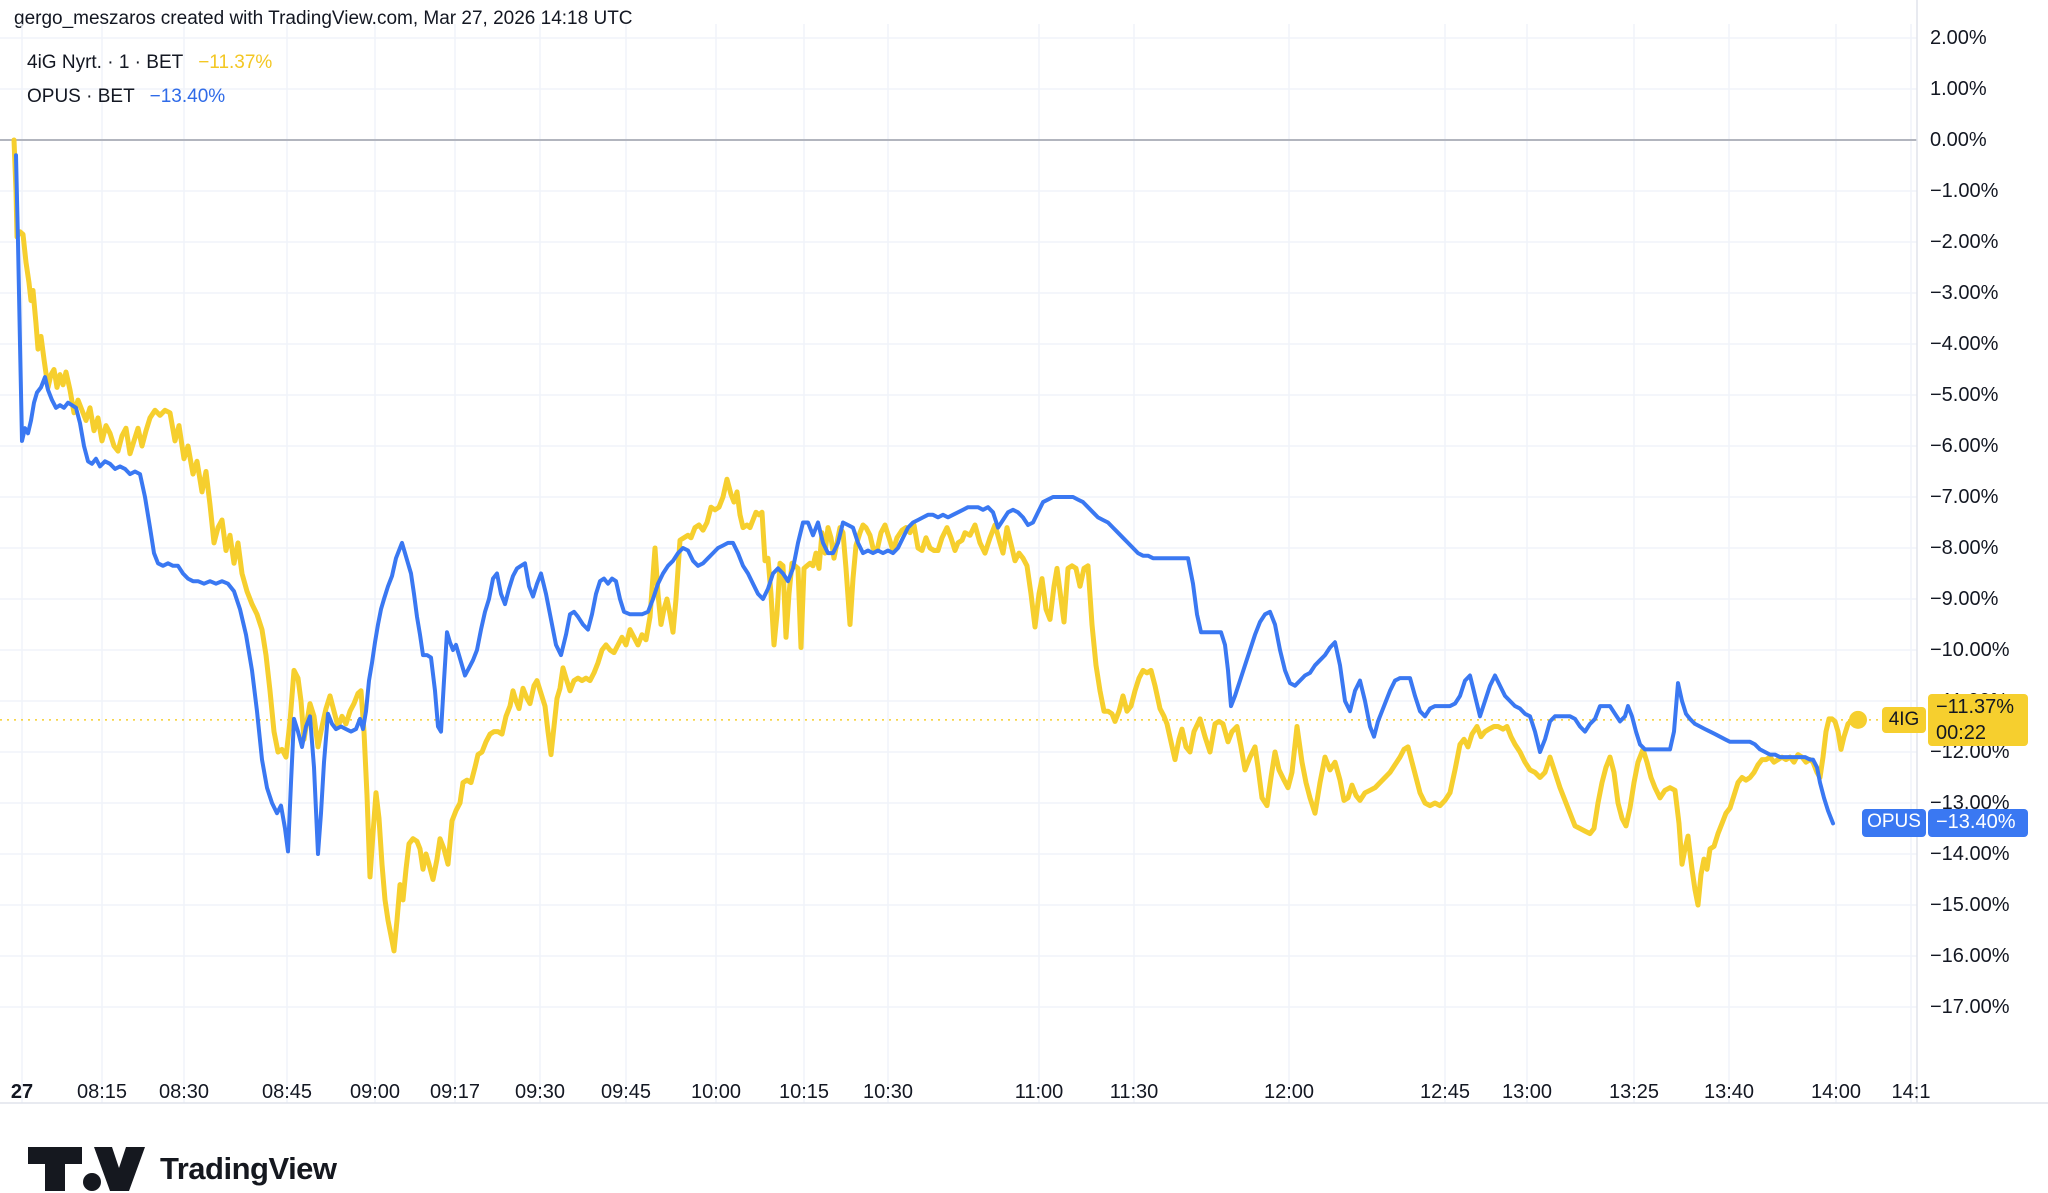 The height and width of the screenshot is (1193, 2048). What do you see at coordinates (1964, 548) in the screenshot?
I see `y-axis-label: −8.00%` at bounding box center [1964, 548].